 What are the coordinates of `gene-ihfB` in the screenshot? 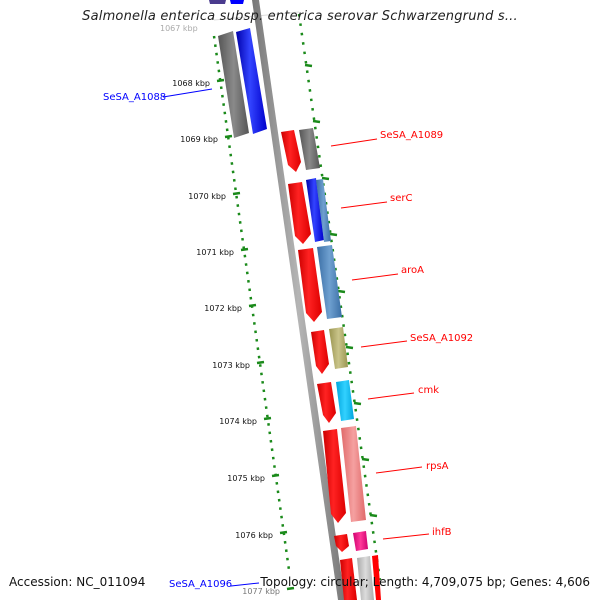 It's located at (341, 543).